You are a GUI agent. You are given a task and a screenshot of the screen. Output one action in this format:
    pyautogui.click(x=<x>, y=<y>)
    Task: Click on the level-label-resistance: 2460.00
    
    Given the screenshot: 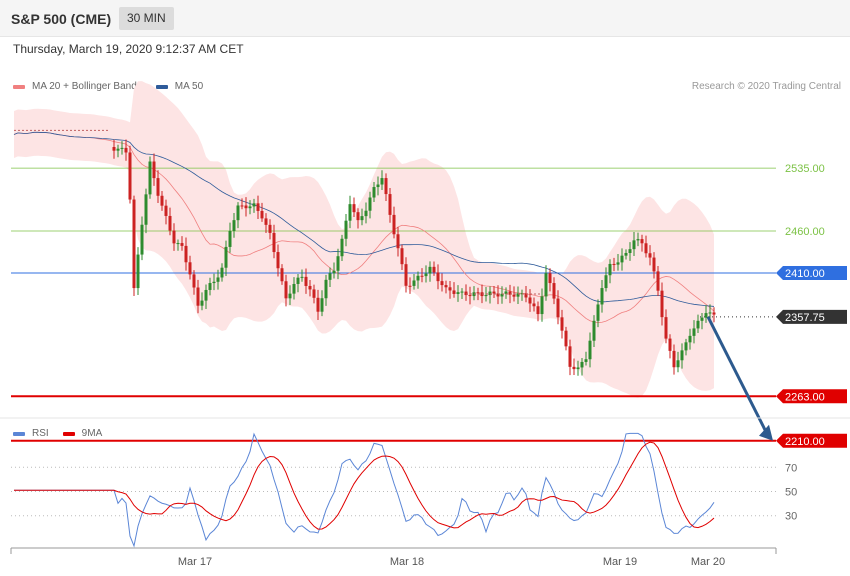 What is the action you would take?
    pyautogui.click(x=805, y=232)
    